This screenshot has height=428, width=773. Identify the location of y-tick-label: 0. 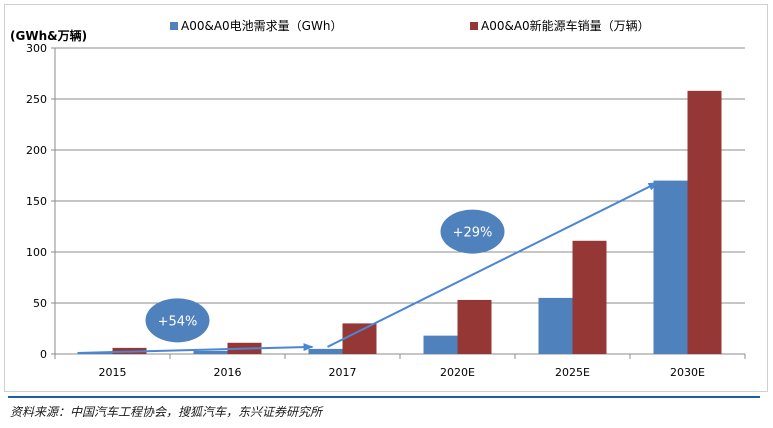
(43, 354).